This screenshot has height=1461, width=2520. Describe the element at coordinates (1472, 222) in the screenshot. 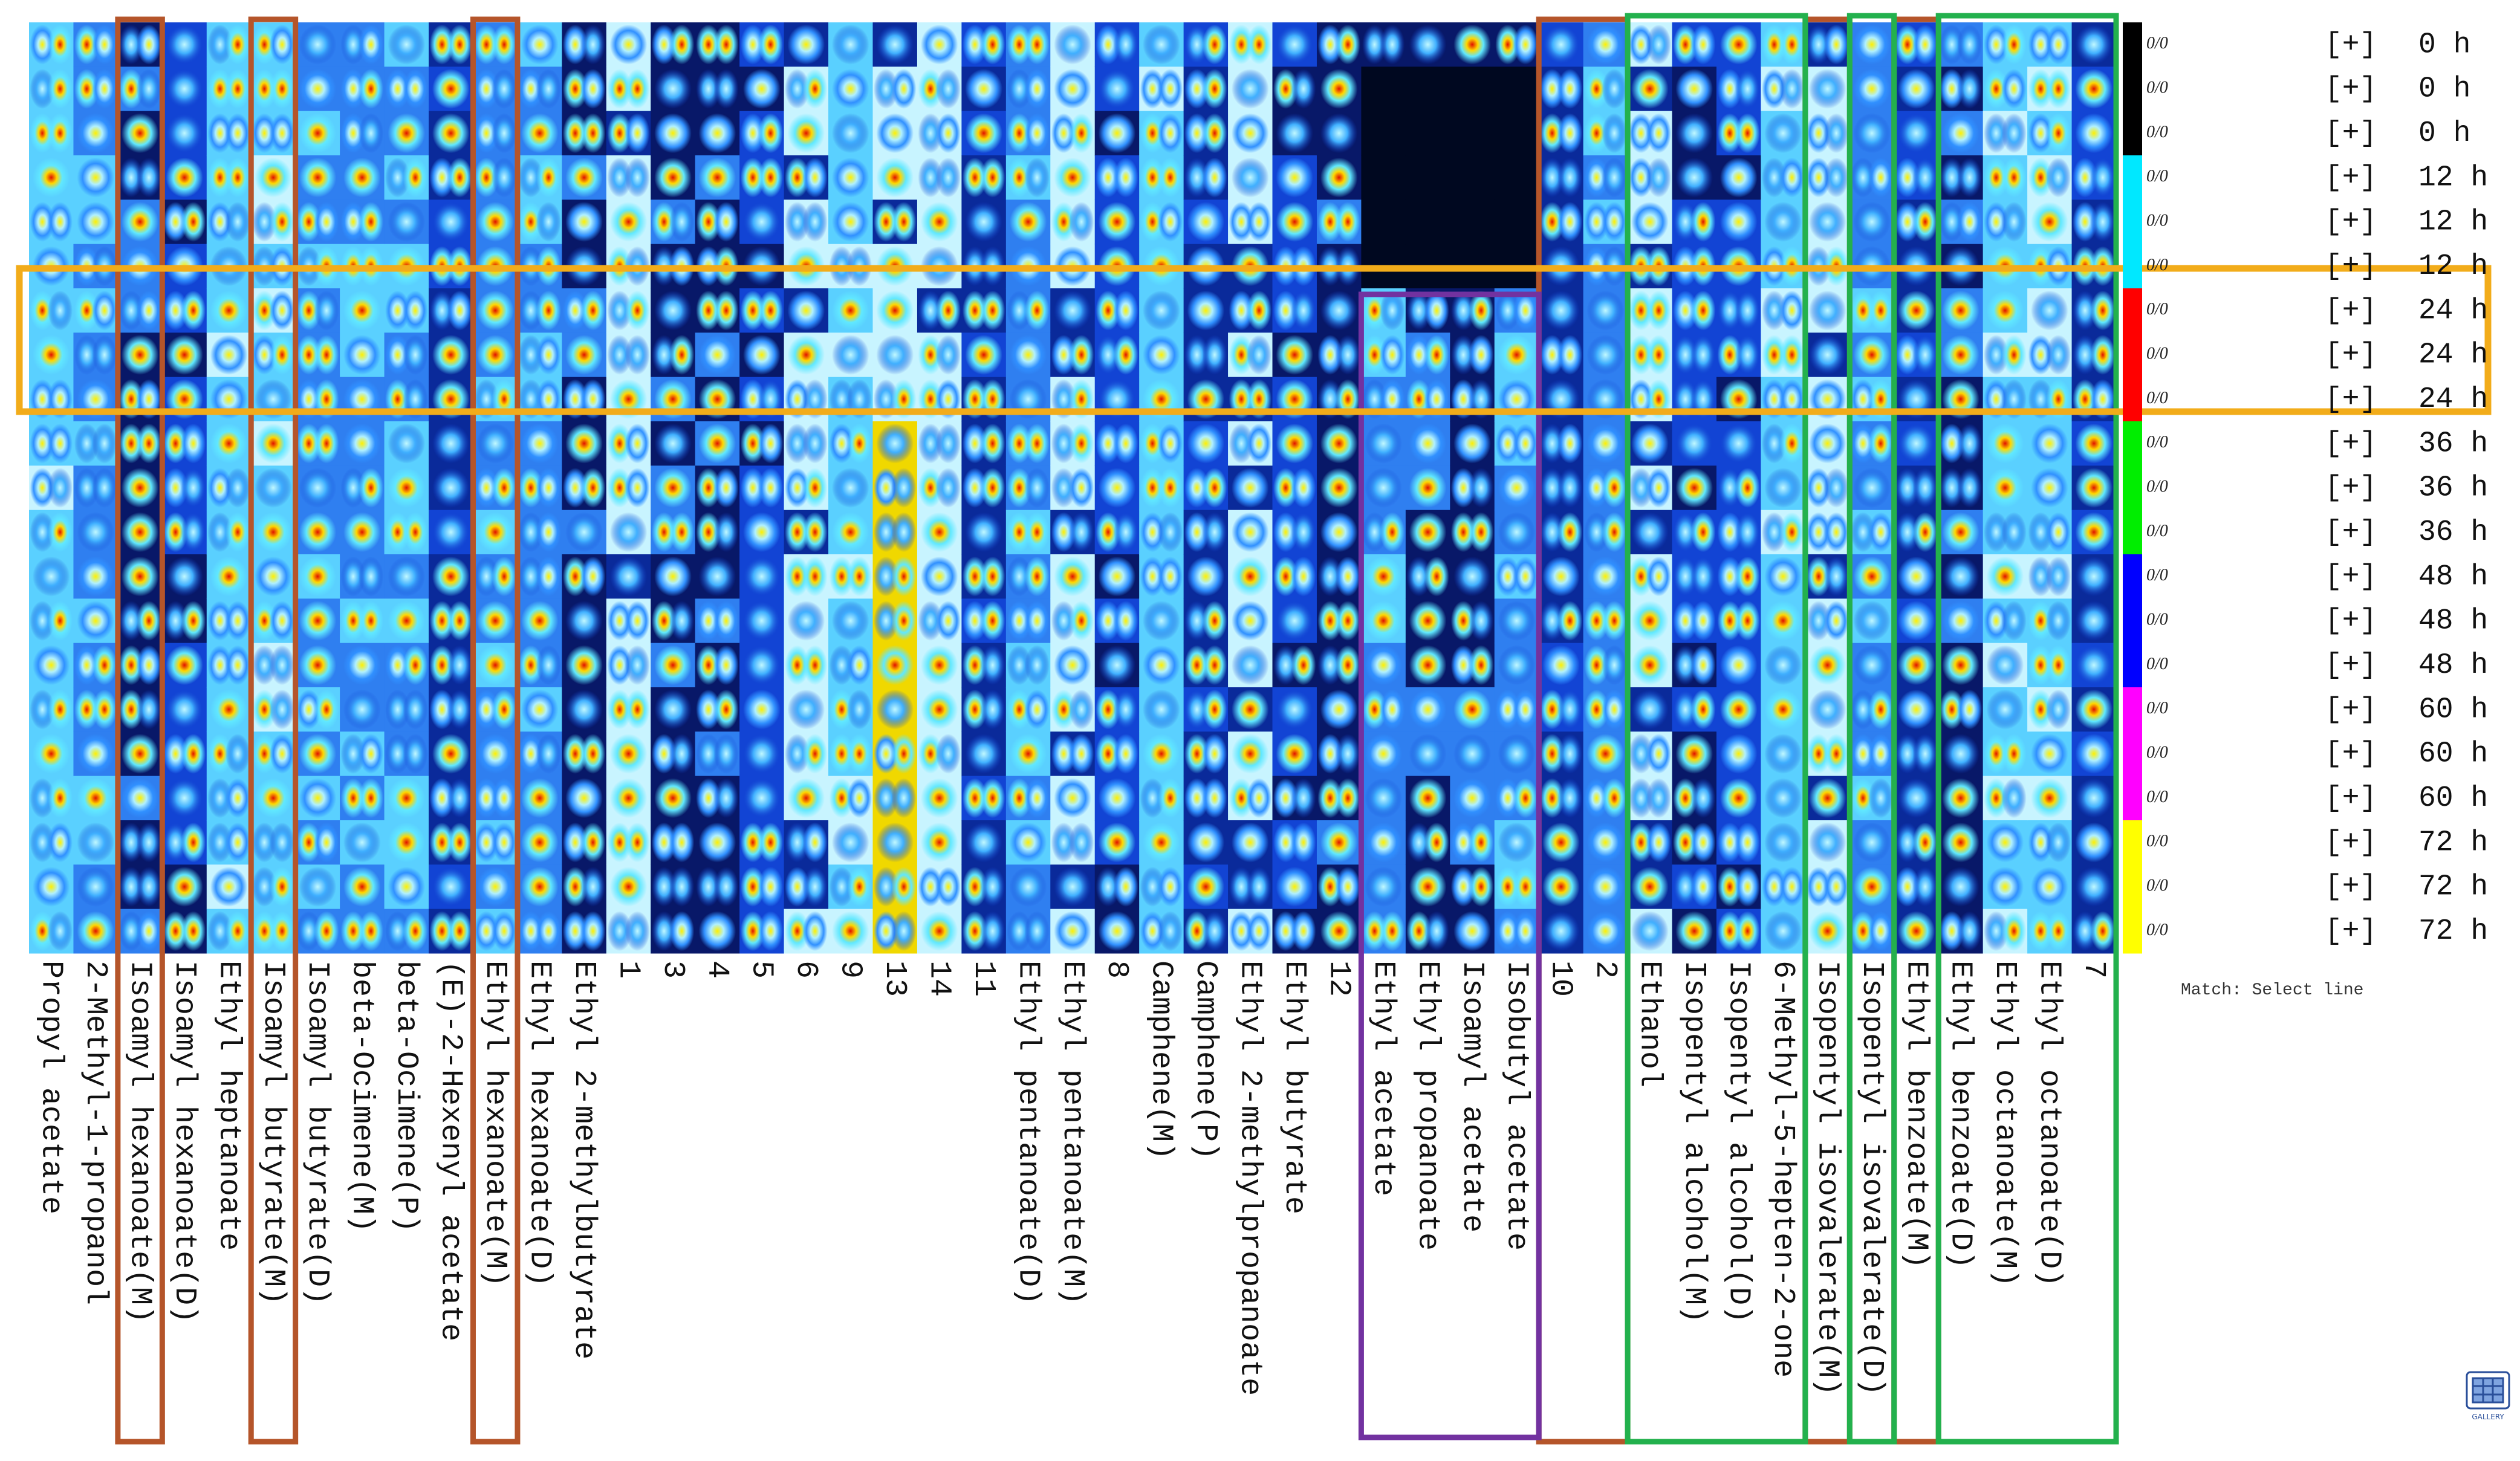

I see `cell` at that location.